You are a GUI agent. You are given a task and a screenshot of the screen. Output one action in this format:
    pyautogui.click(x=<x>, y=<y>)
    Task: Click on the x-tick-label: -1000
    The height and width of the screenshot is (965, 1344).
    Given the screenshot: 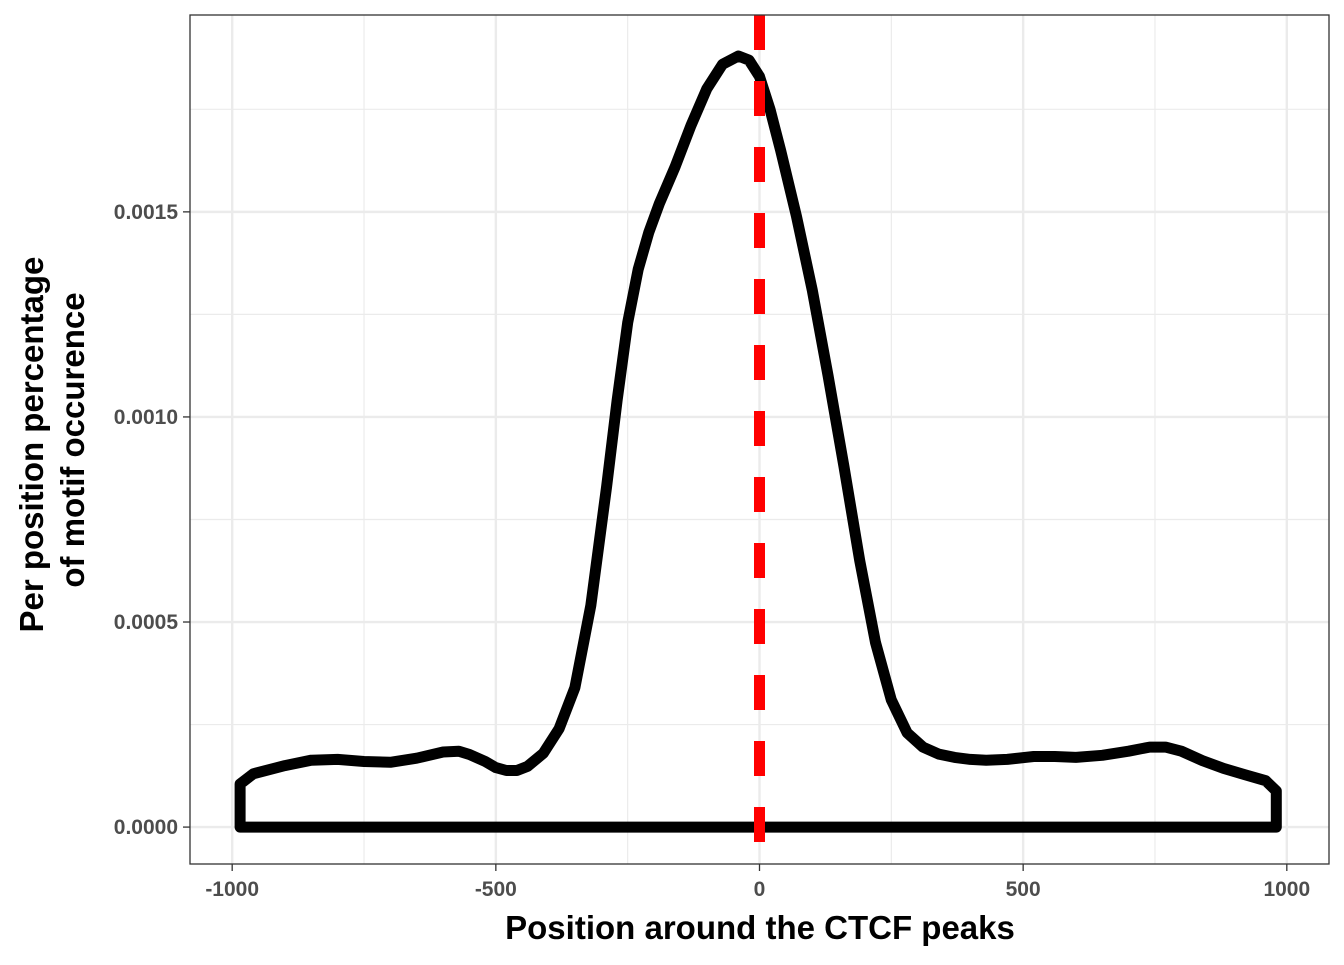 What is the action you would take?
    pyautogui.click(x=232, y=889)
    